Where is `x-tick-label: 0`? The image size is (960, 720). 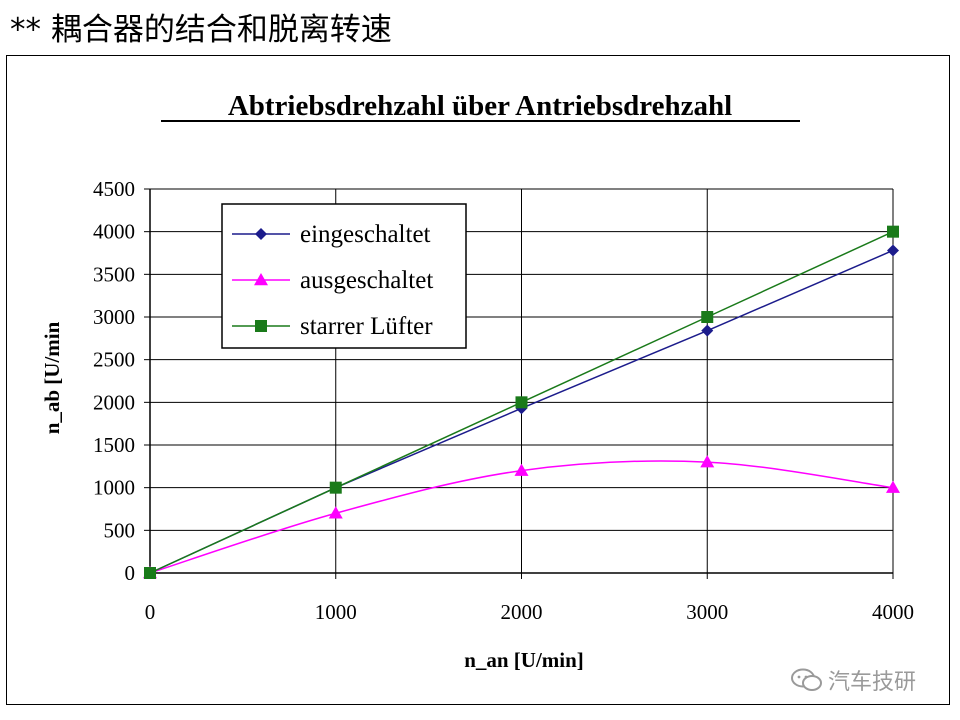 x-tick-label: 0 is located at coordinates (150, 612).